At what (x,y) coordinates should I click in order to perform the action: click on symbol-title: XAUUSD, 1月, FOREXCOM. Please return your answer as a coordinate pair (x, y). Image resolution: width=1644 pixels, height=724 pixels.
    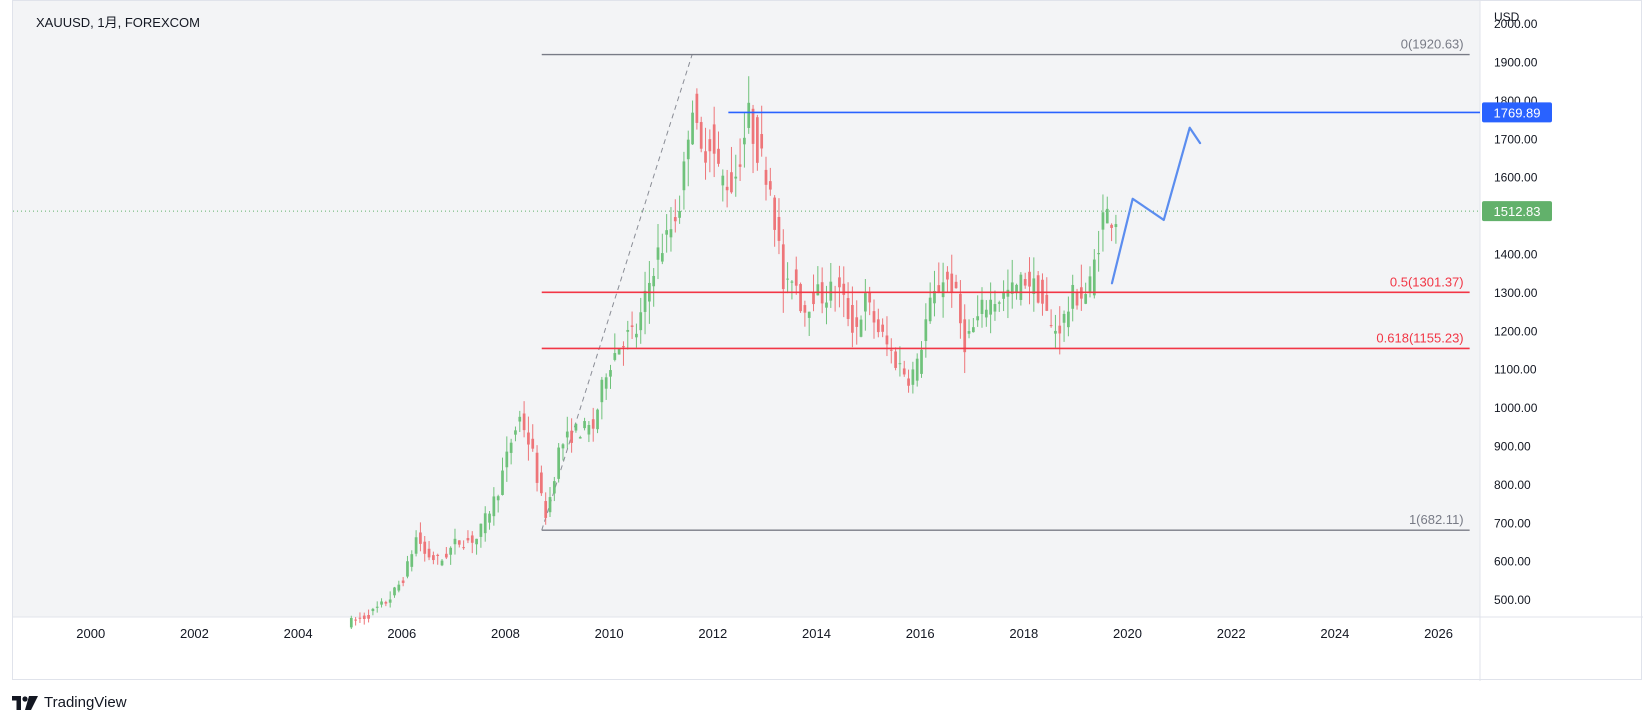
    Looking at the image, I should click on (118, 22).